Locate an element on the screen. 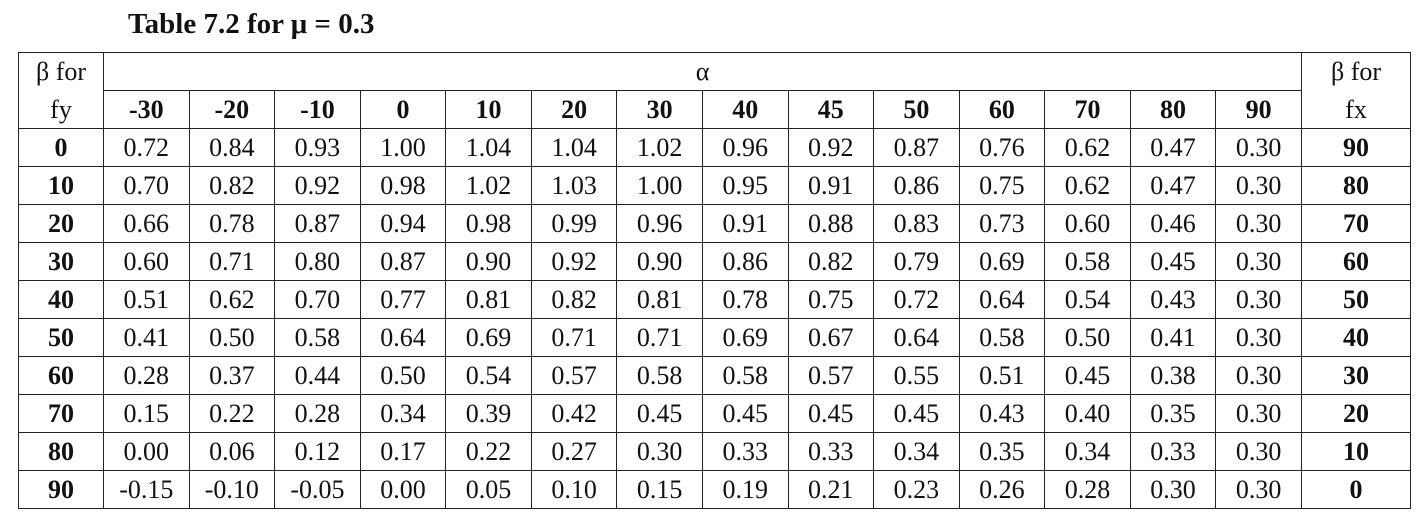  value-cell: 0.62 is located at coordinates (1087, 185).